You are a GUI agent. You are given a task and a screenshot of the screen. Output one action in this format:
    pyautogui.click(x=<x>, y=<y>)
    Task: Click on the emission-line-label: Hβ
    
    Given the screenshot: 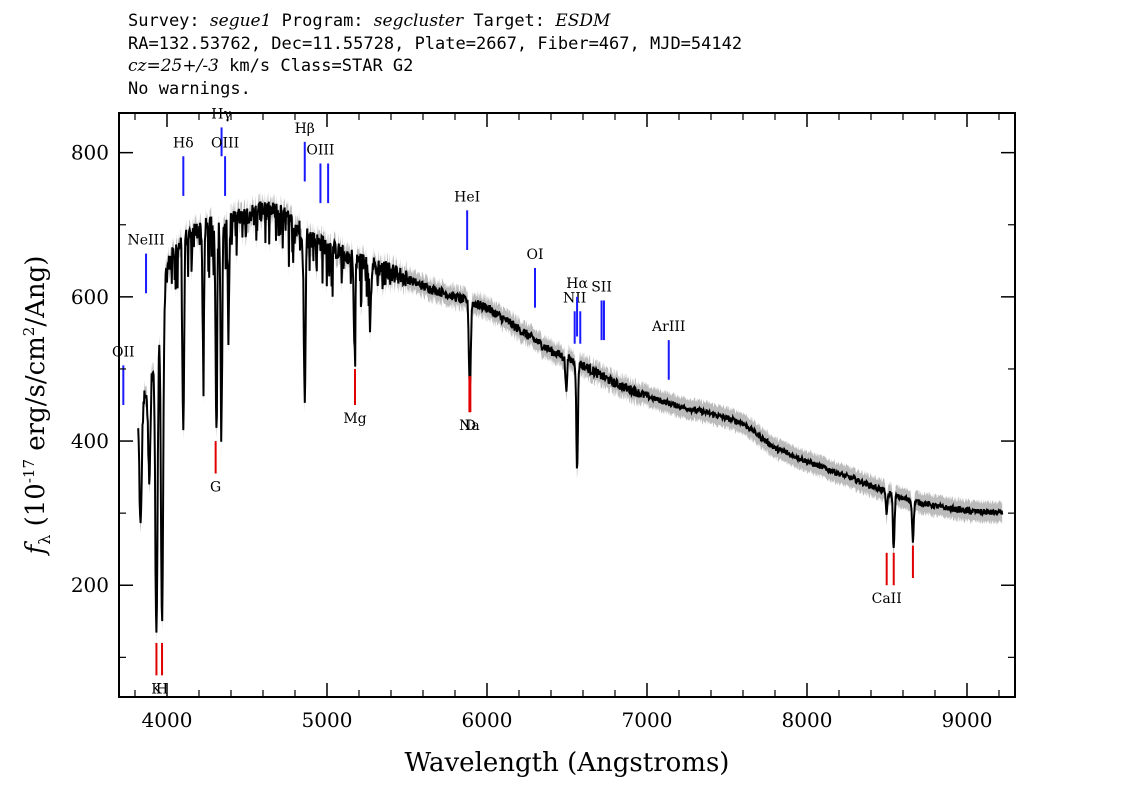 What is the action you would take?
    pyautogui.click(x=305, y=129)
    